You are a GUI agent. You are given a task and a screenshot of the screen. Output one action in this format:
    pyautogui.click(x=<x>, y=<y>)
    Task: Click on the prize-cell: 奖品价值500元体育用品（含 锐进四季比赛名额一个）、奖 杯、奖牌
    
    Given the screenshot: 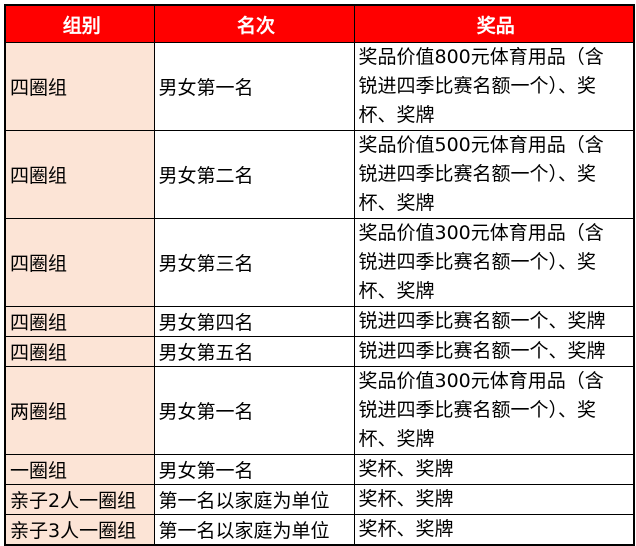 What is the action you would take?
    pyautogui.click(x=494, y=174)
    